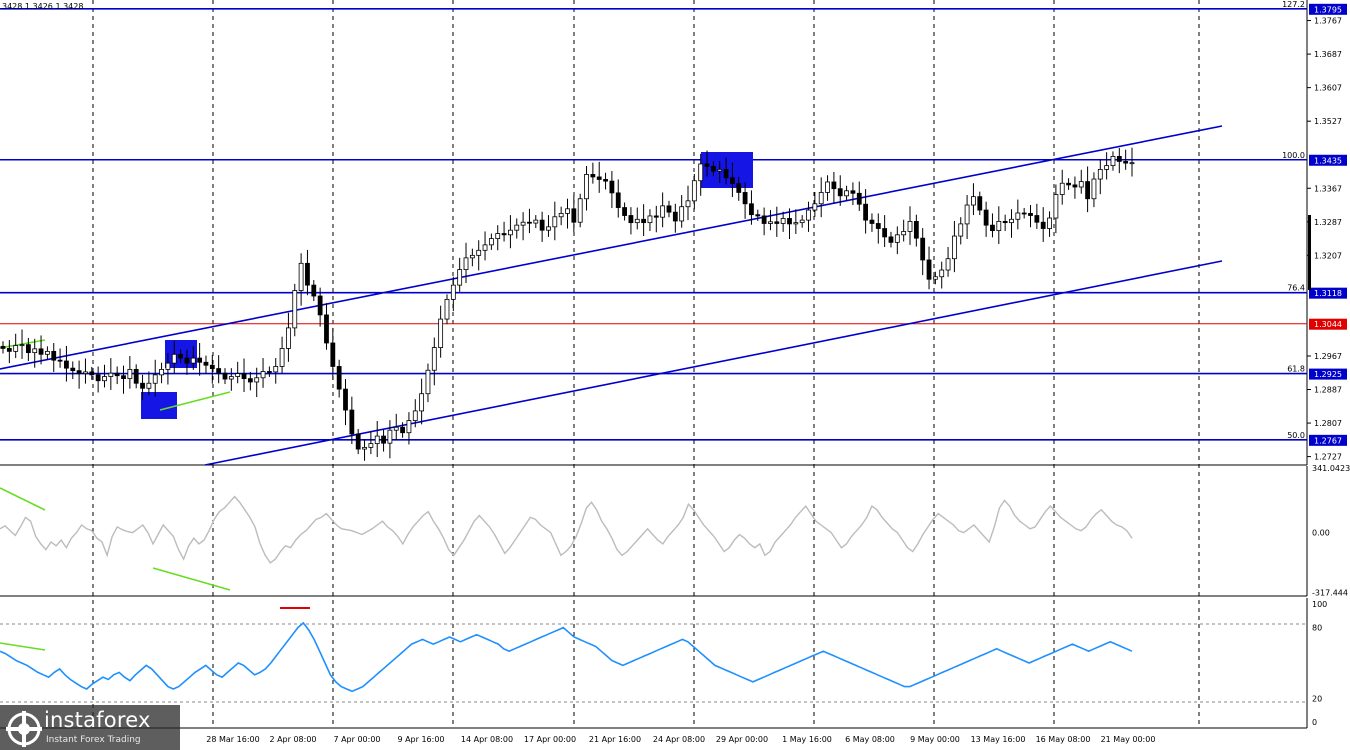  I want to click on level-label: 50.0, so click(1296, 435).